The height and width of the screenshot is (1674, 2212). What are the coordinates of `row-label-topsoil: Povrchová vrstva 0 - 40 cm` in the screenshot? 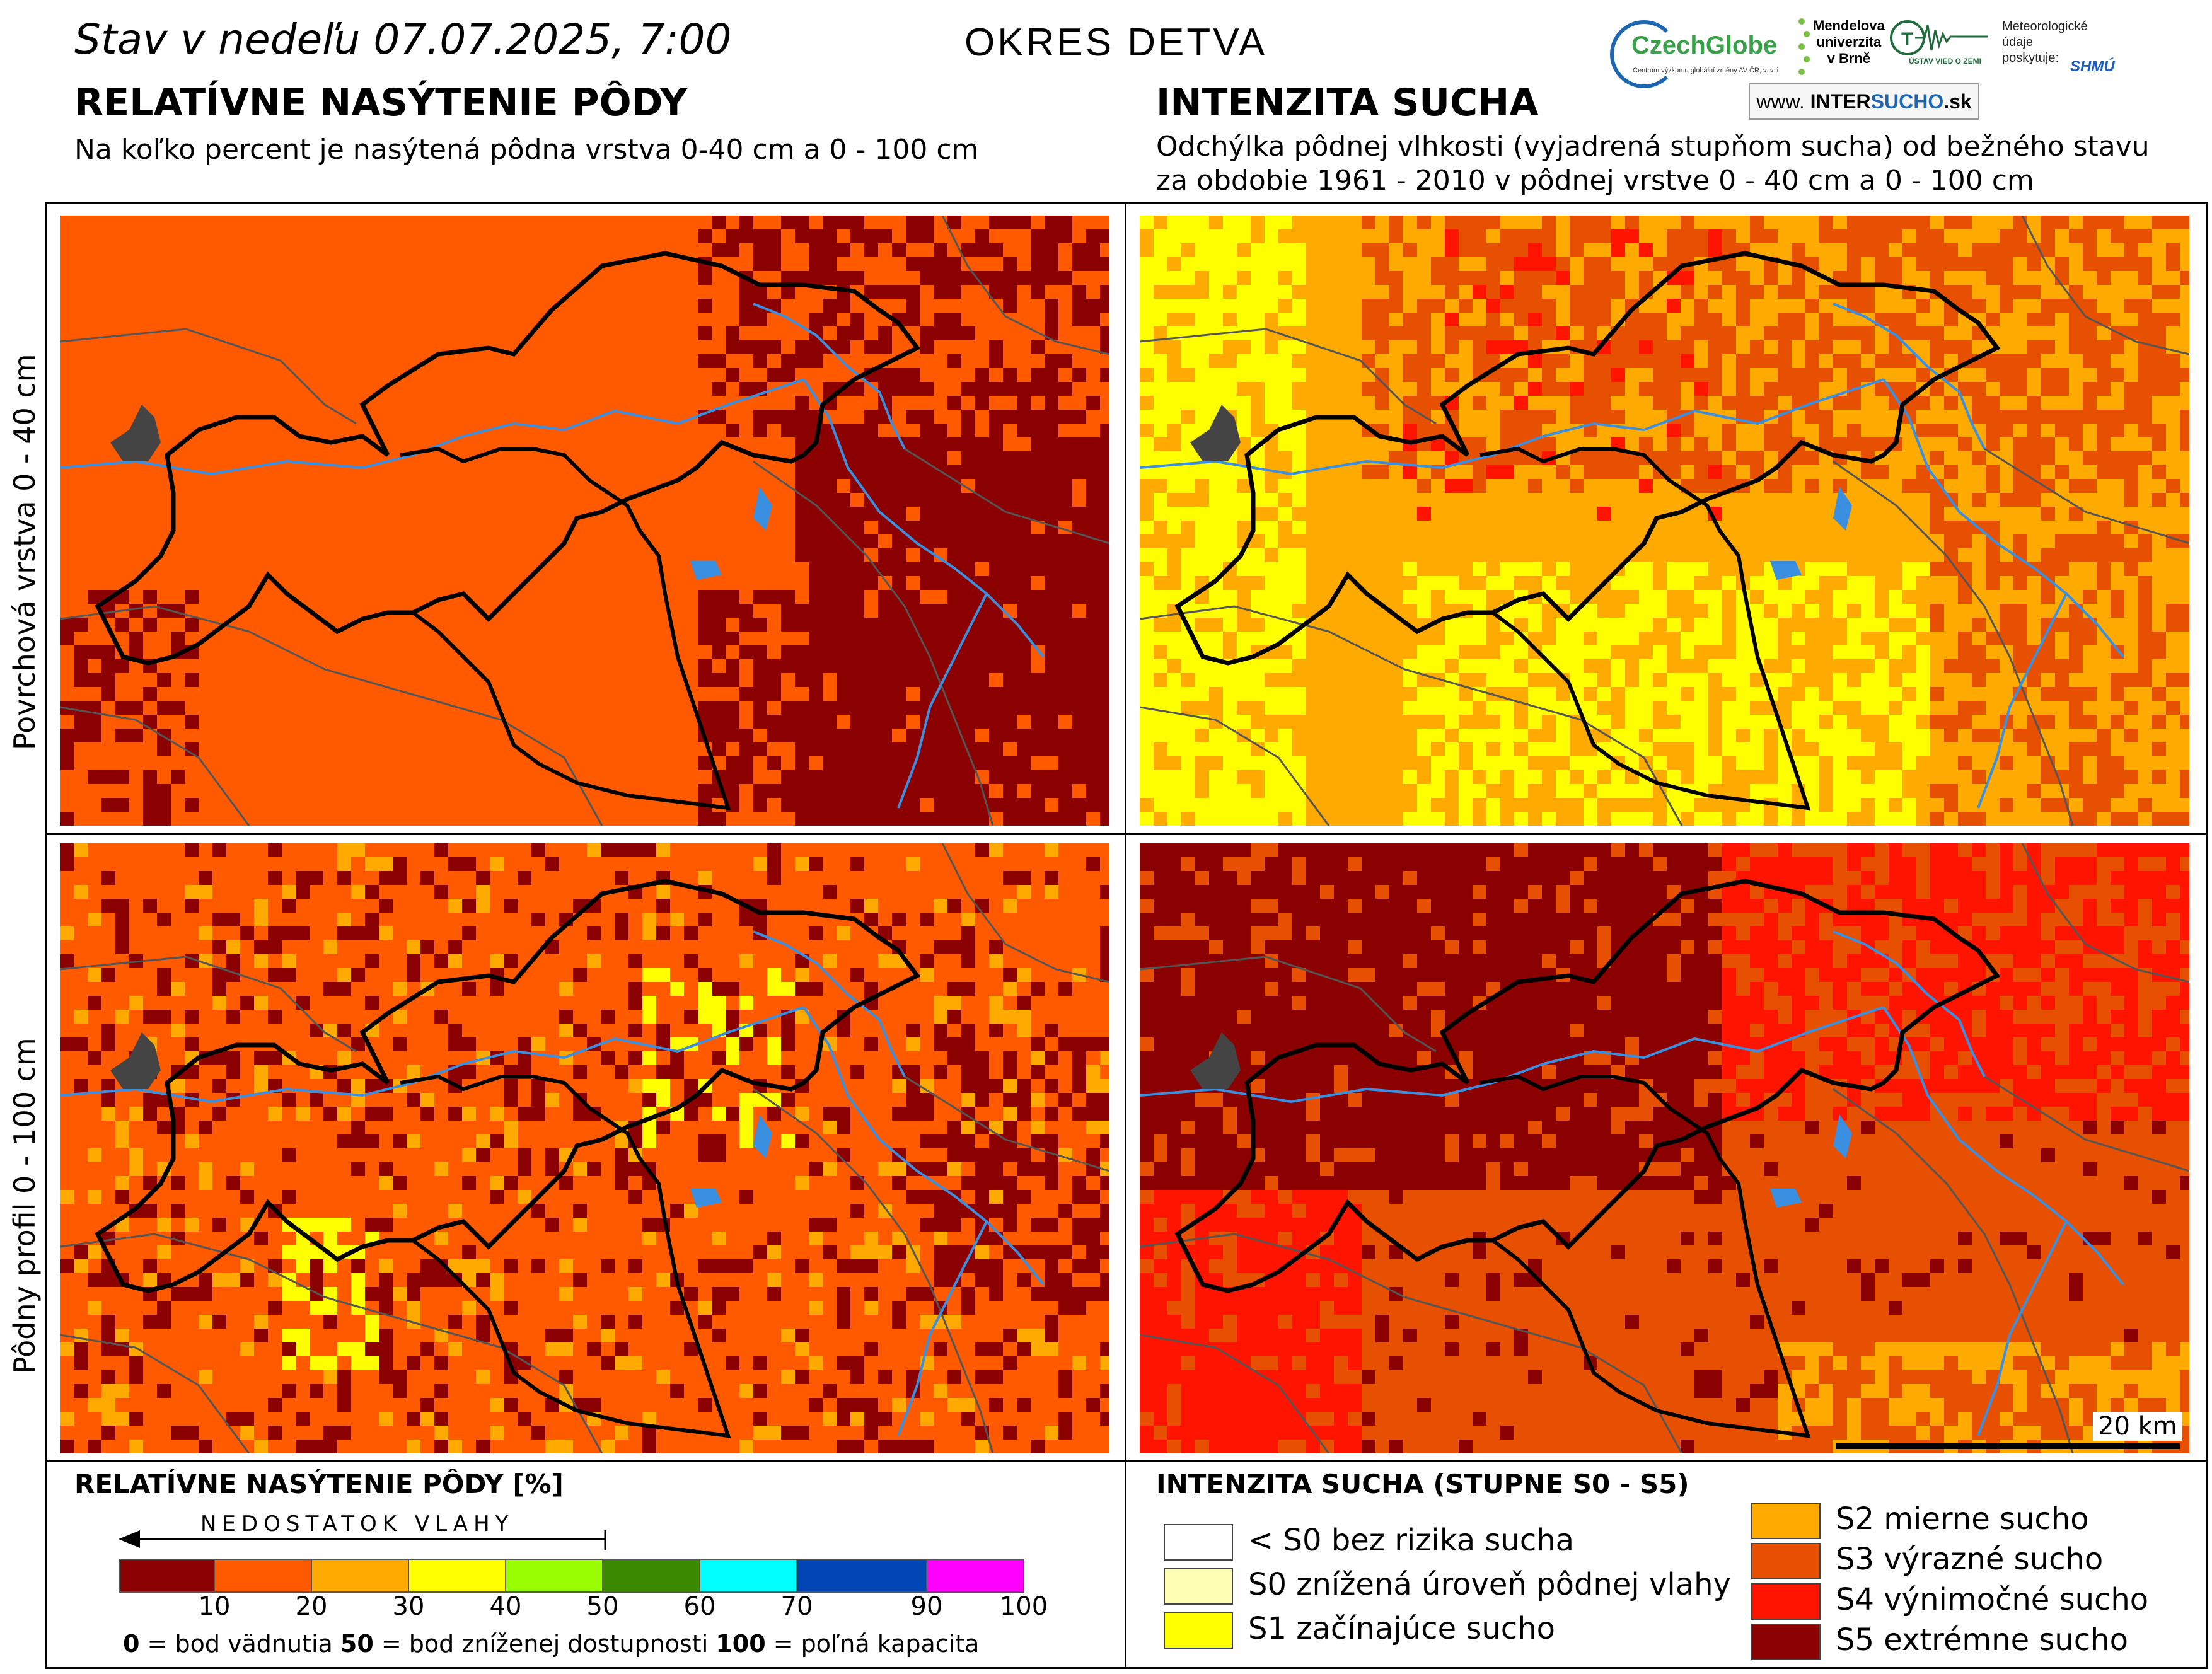 It's located at (25, 552).